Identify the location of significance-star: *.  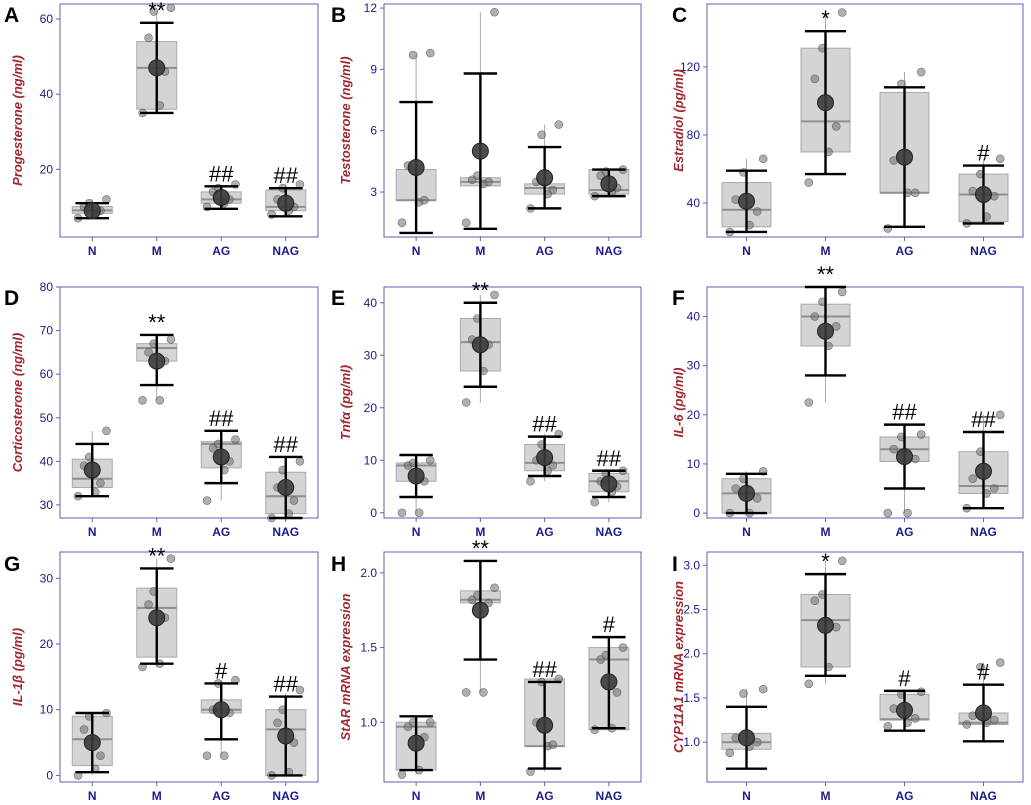
(825, 561).